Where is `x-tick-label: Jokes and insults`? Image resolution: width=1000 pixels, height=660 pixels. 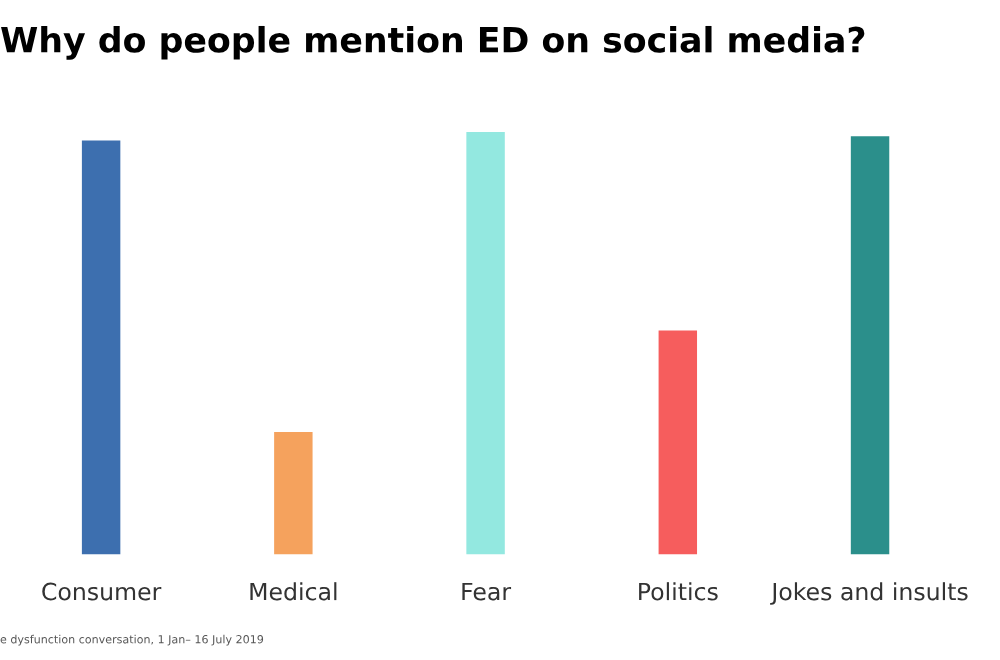 x-tick-label: Jokes and insults is located at coordinates (869, 593).